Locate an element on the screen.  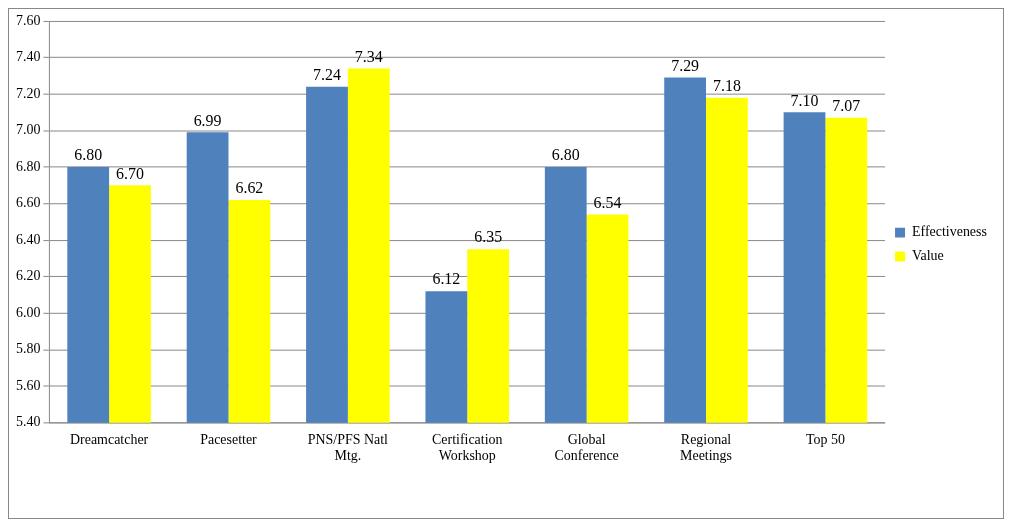
data-label: 6.12 is located at coordinates (446, 279).